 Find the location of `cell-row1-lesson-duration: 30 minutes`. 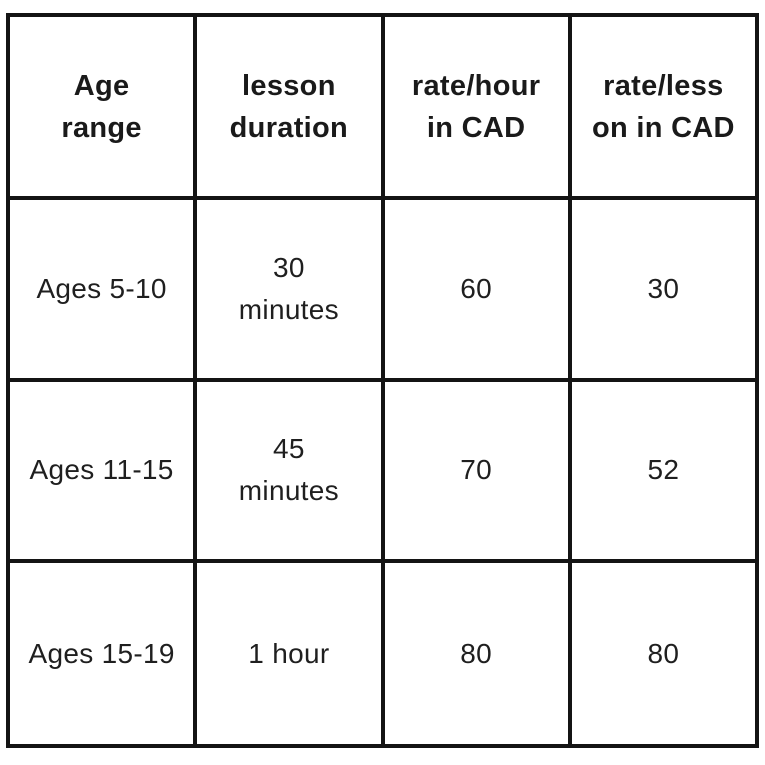

cell-row1-lesson-duration: 30 minutes is located at coordinates (289, 289).